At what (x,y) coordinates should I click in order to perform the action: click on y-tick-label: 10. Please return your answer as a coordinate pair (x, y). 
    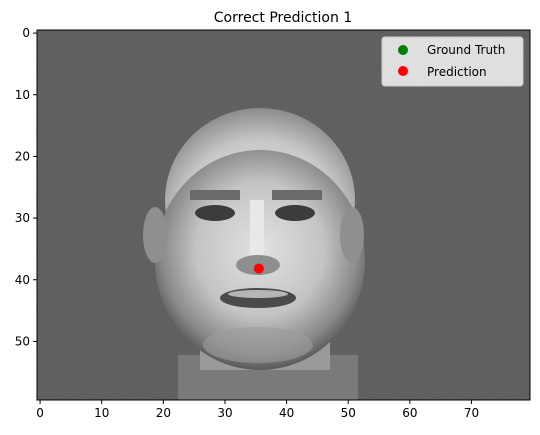
    Looking at the image, I should click on (22, 95).